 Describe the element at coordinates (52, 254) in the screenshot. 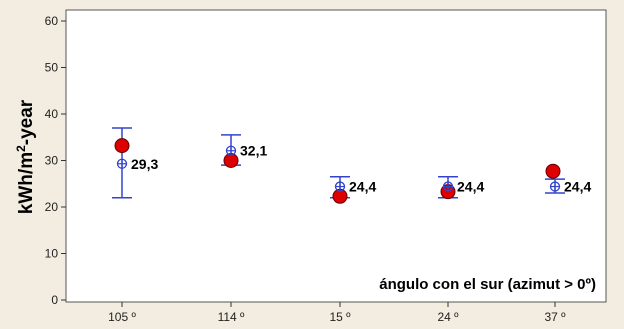

I see `y-tick-label: 10` at that location.